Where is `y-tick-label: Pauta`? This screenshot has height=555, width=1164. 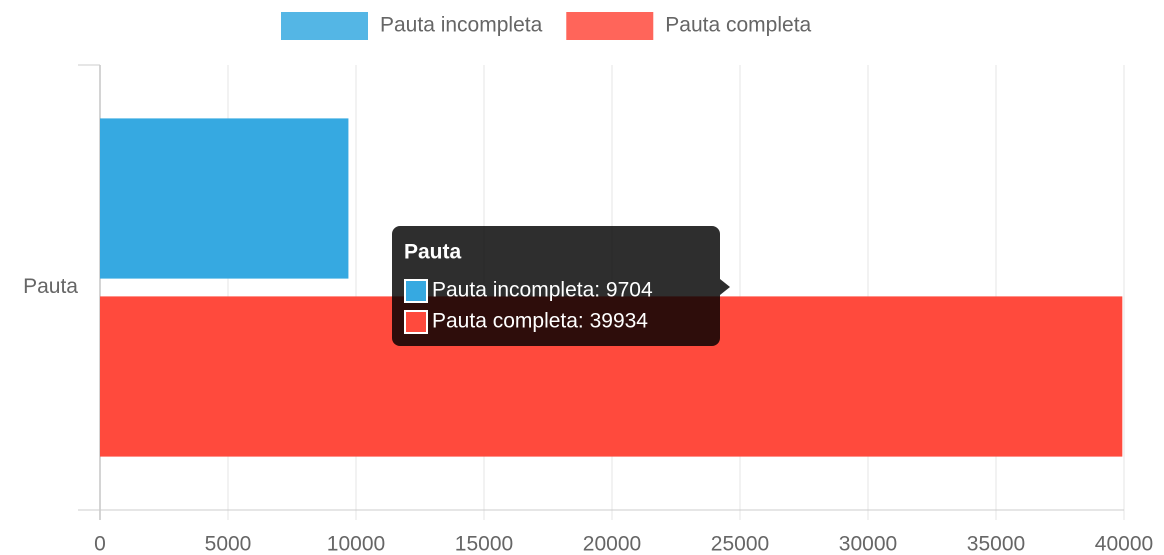
y-tick-label: Pauta is located at coordinates (50, 286).